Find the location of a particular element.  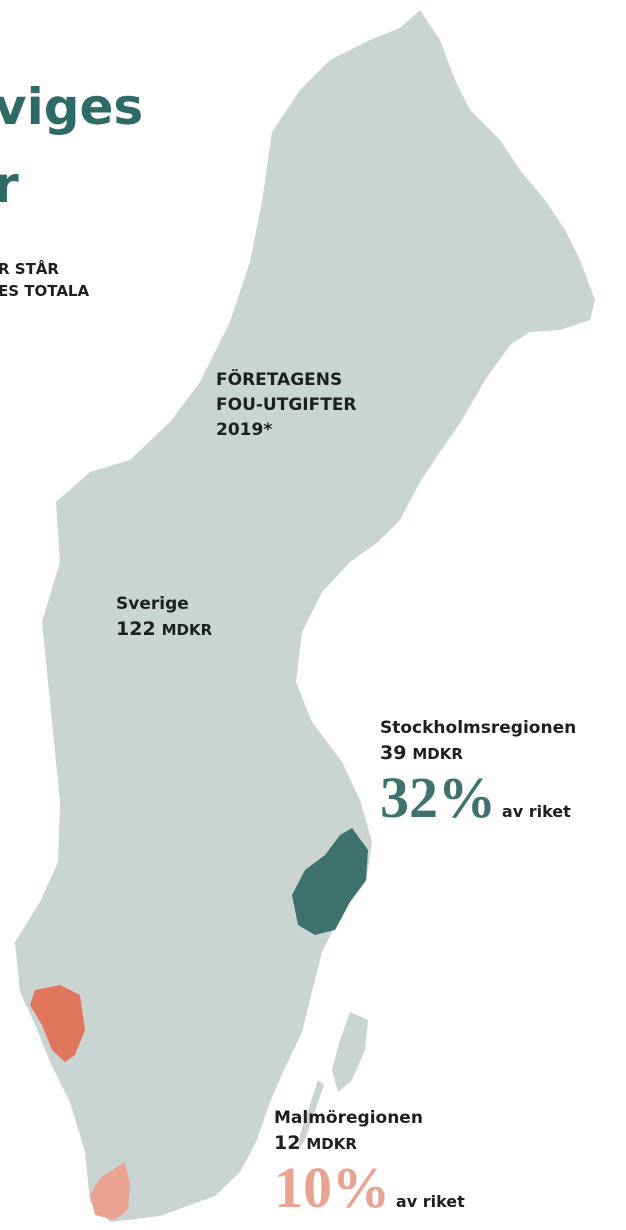

national-name: Sverige is located at coordinates (152, 604).